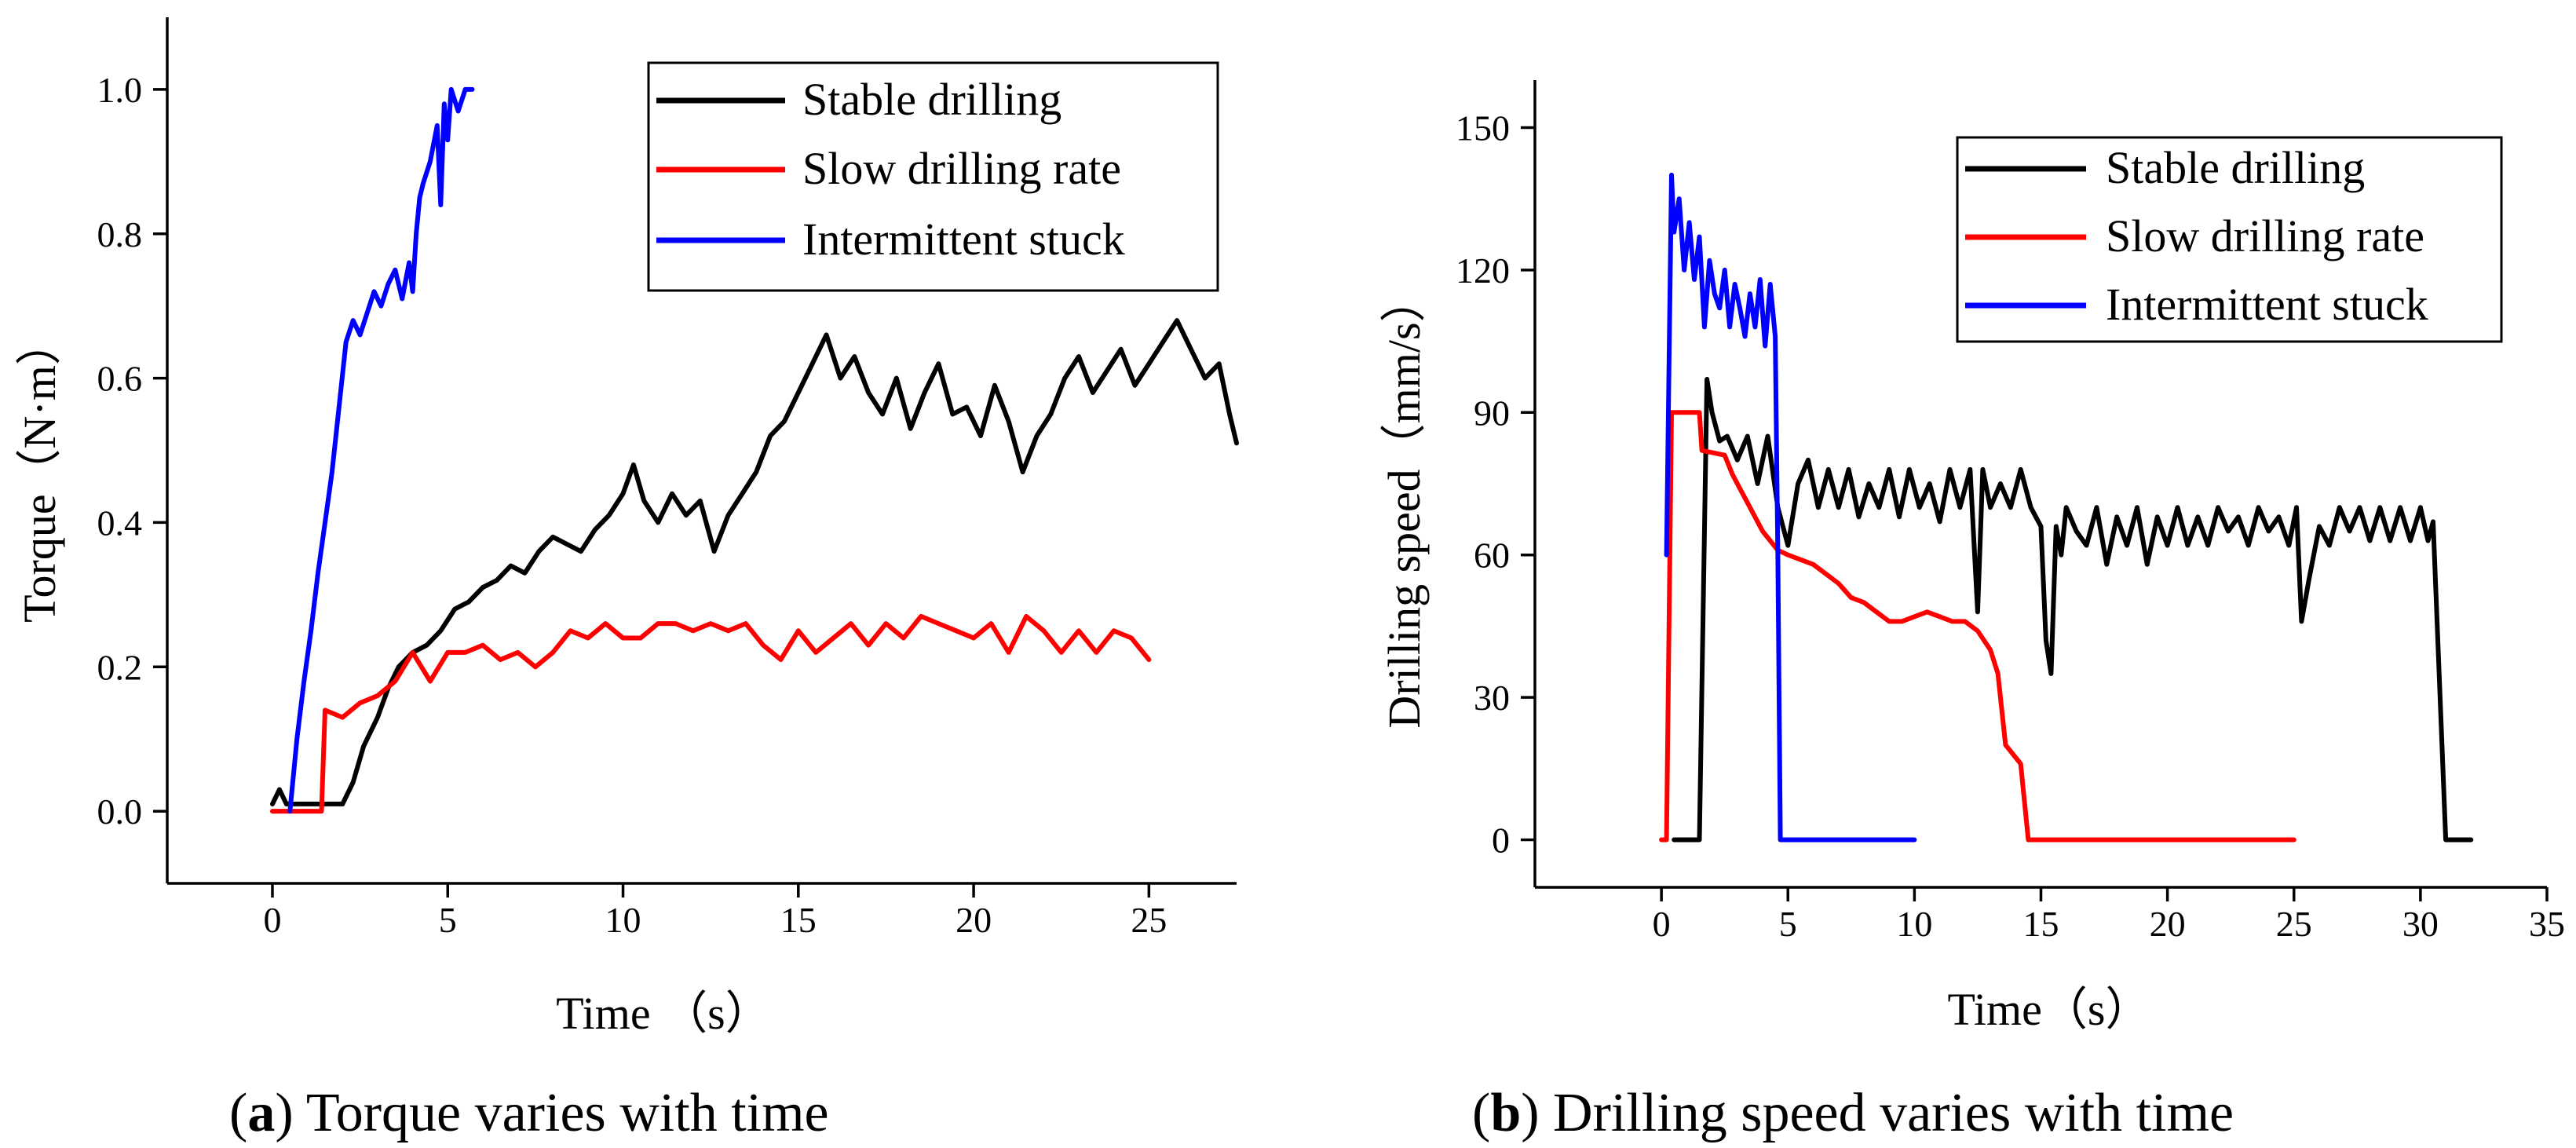  Describe the element at coordinates (2267, 304) in the screenshot. I see `speed-legend-label-stuck: Intermittent stuck` at that location.